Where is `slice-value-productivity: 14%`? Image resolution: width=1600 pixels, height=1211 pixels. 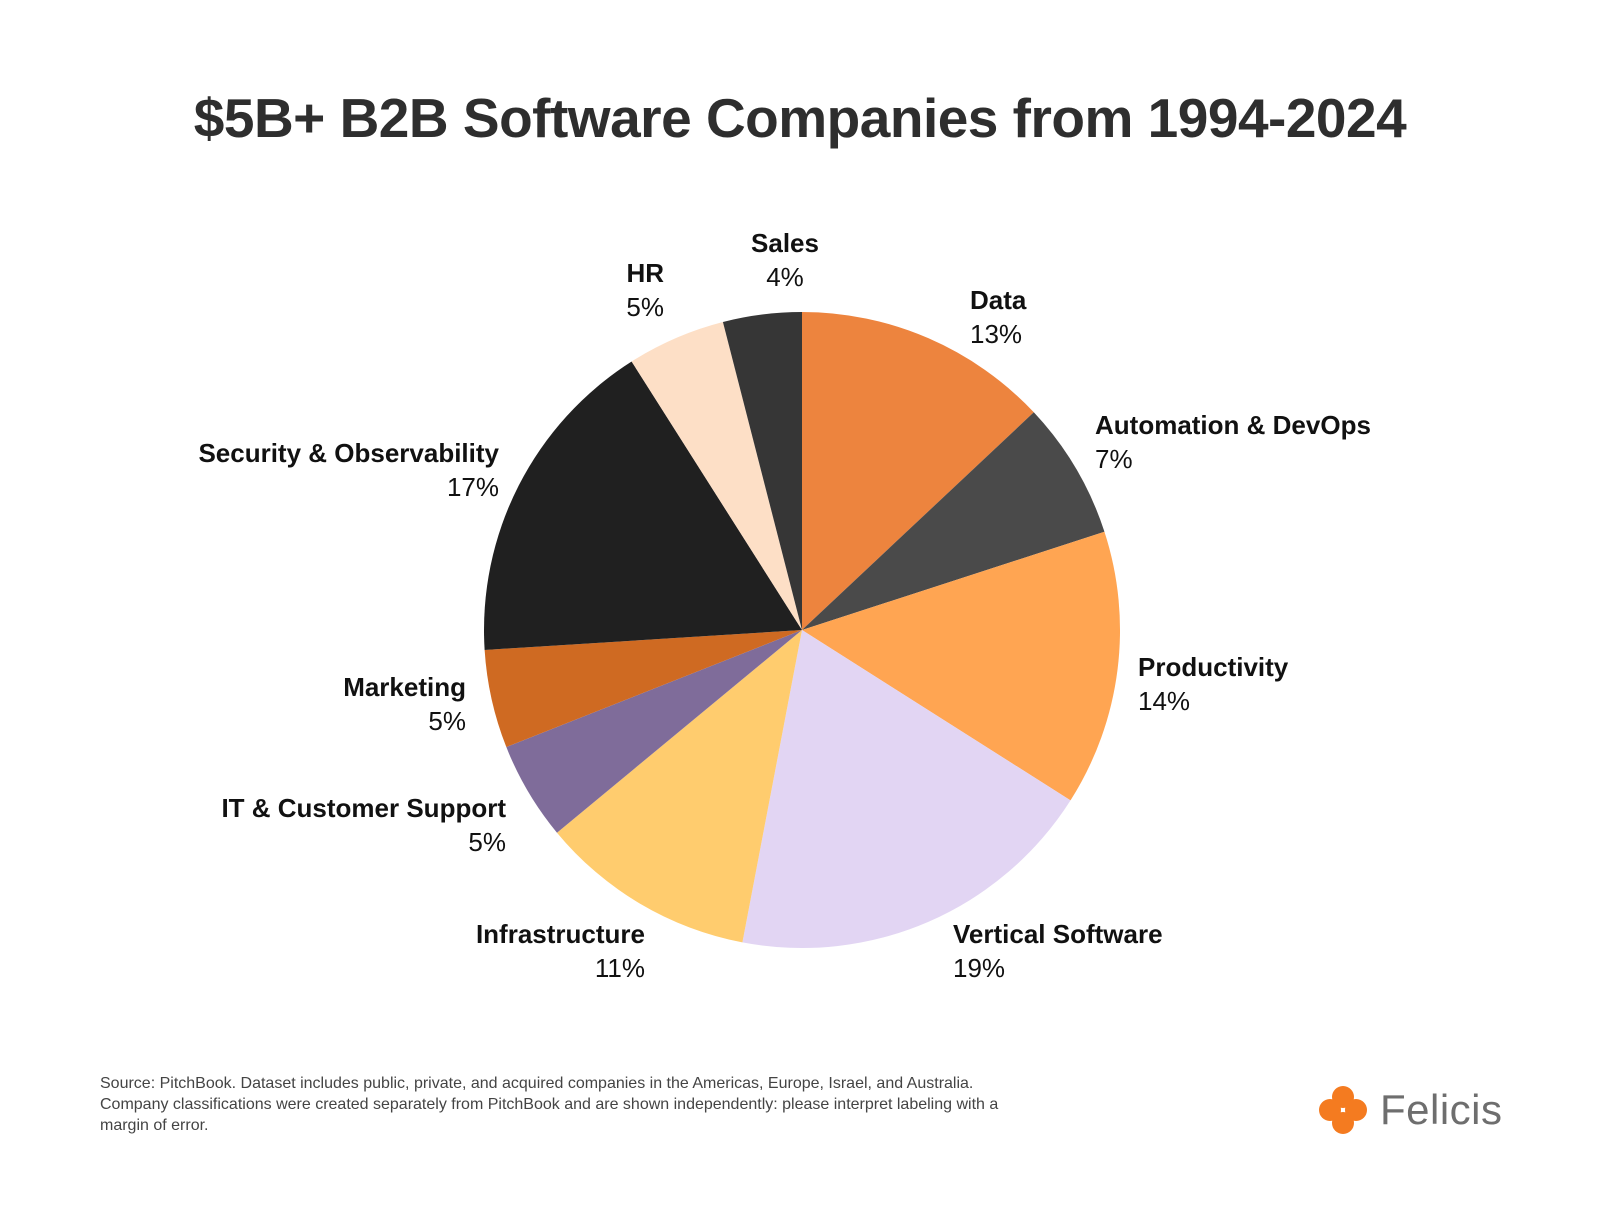 slice-value-productivity: 14% is located at coordinates (1164, 701).